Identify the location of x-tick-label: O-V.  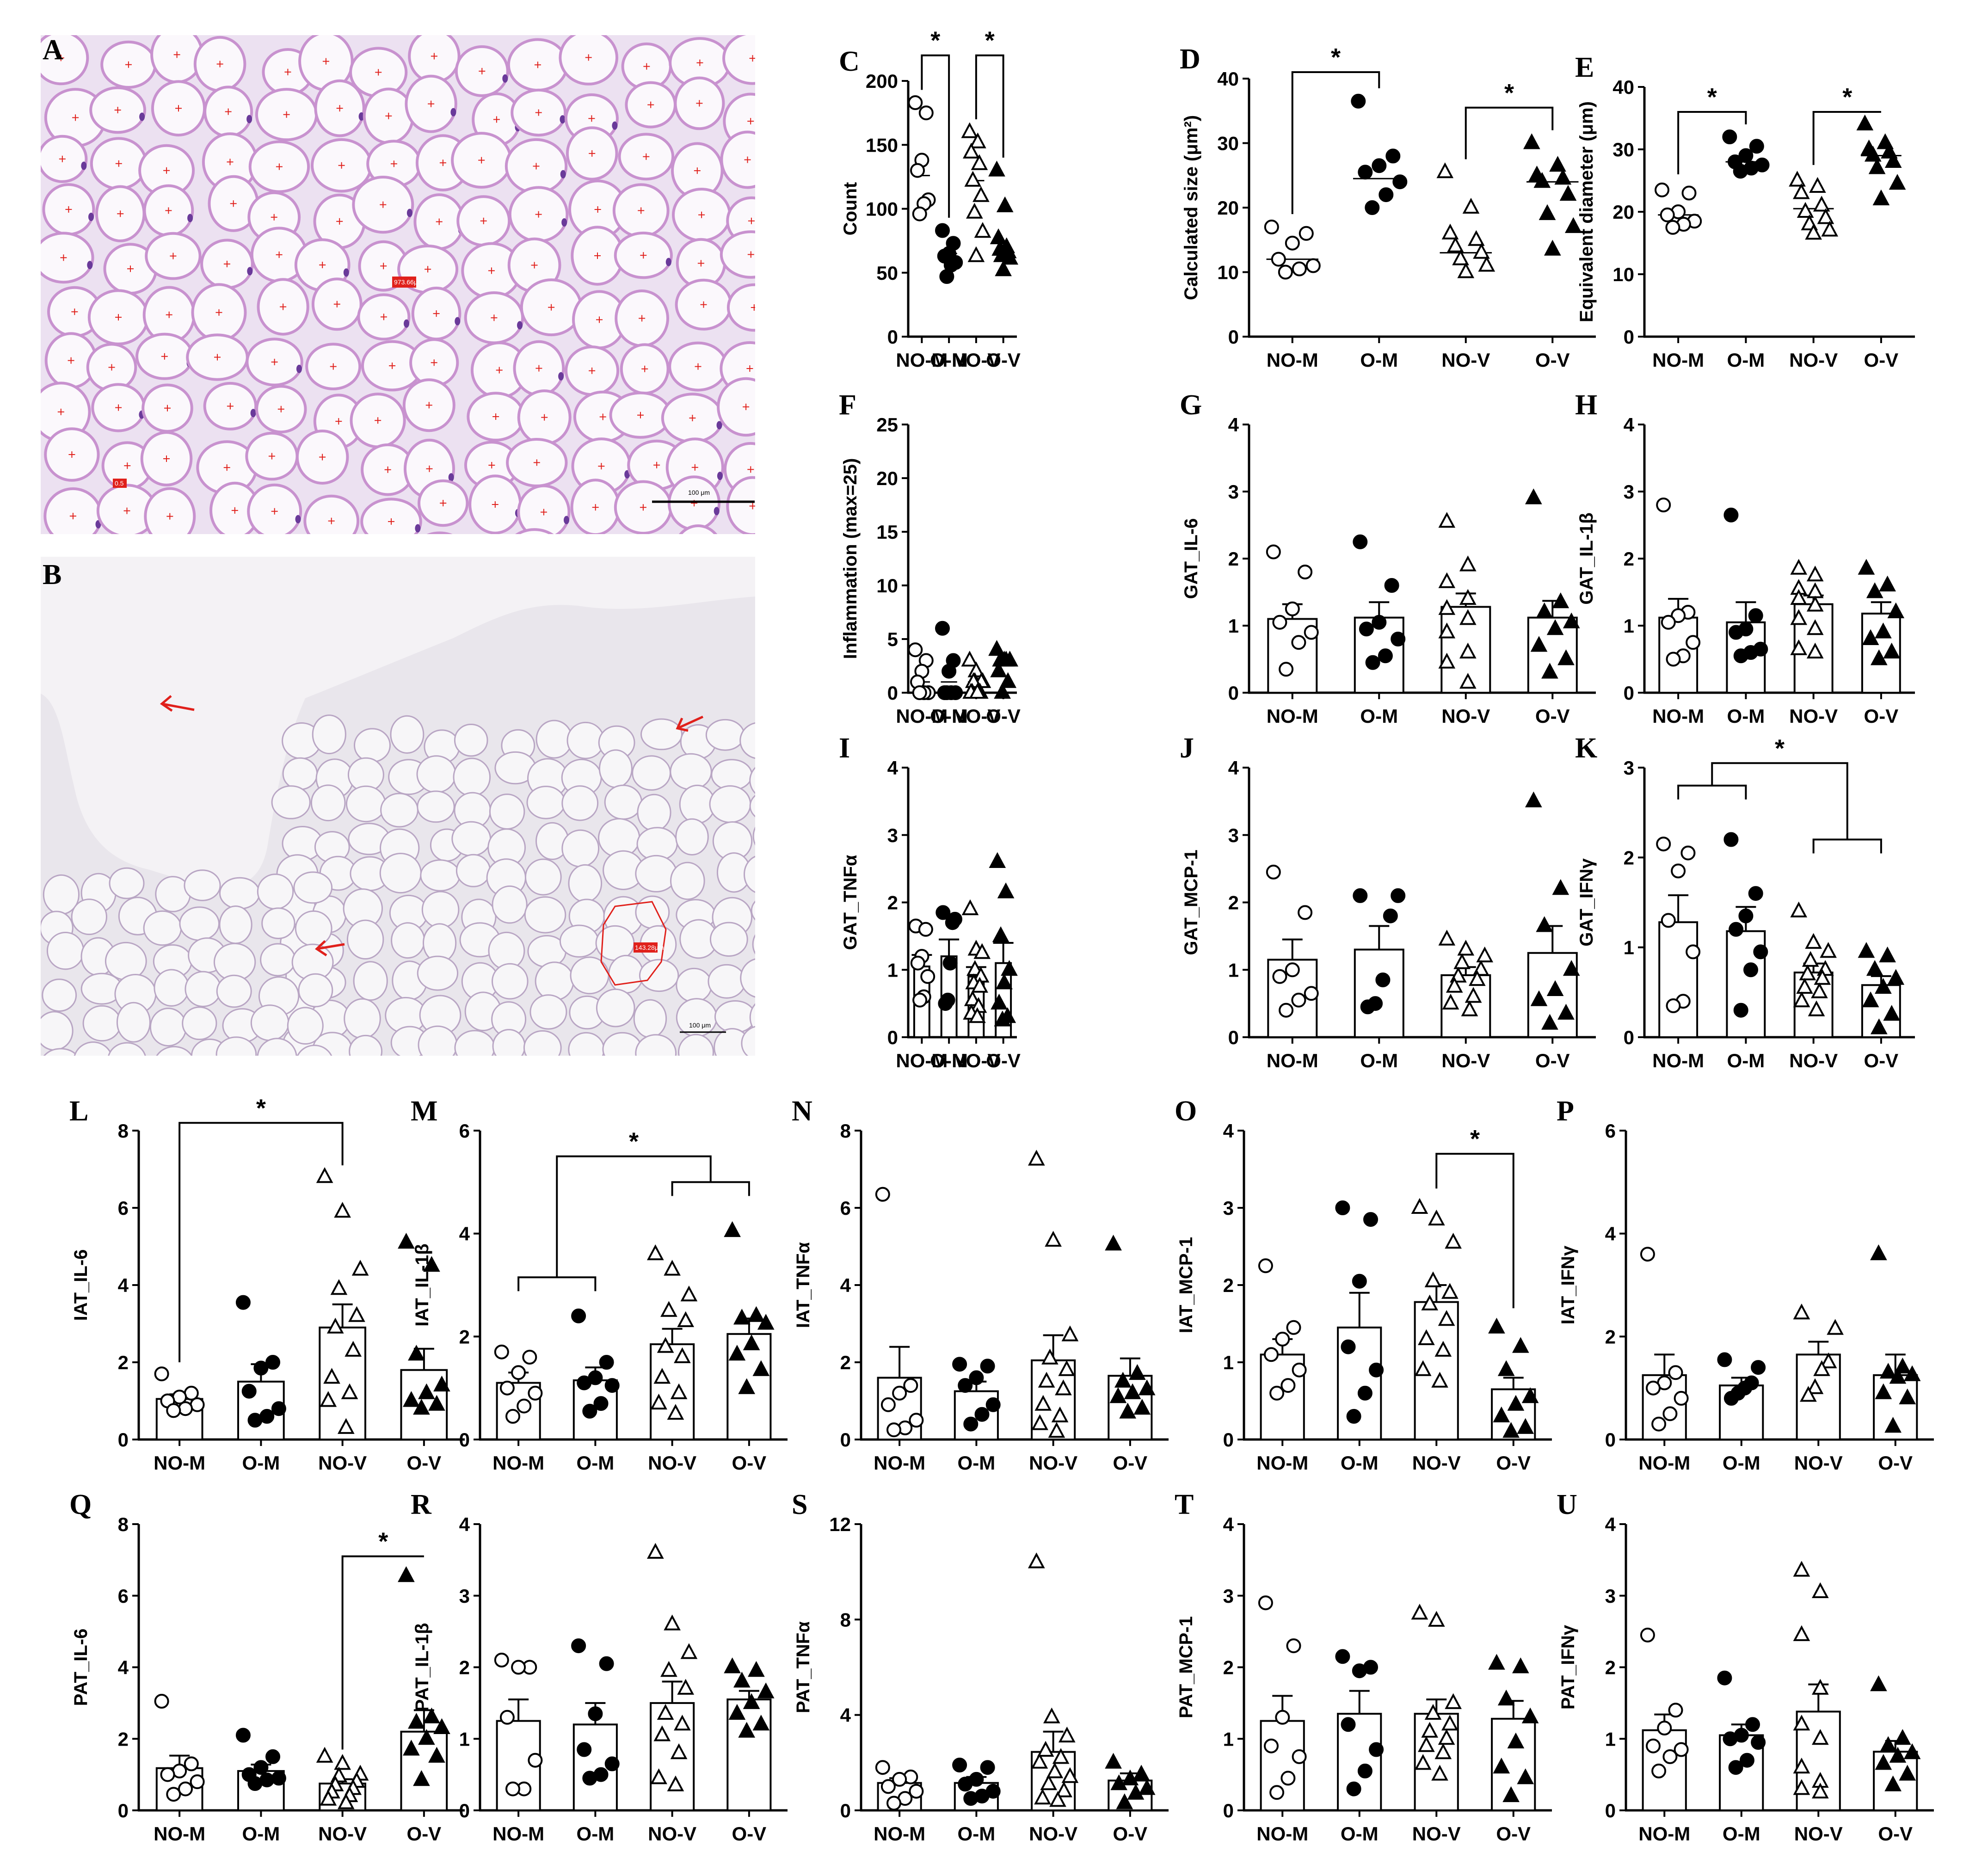
(750, 1834).